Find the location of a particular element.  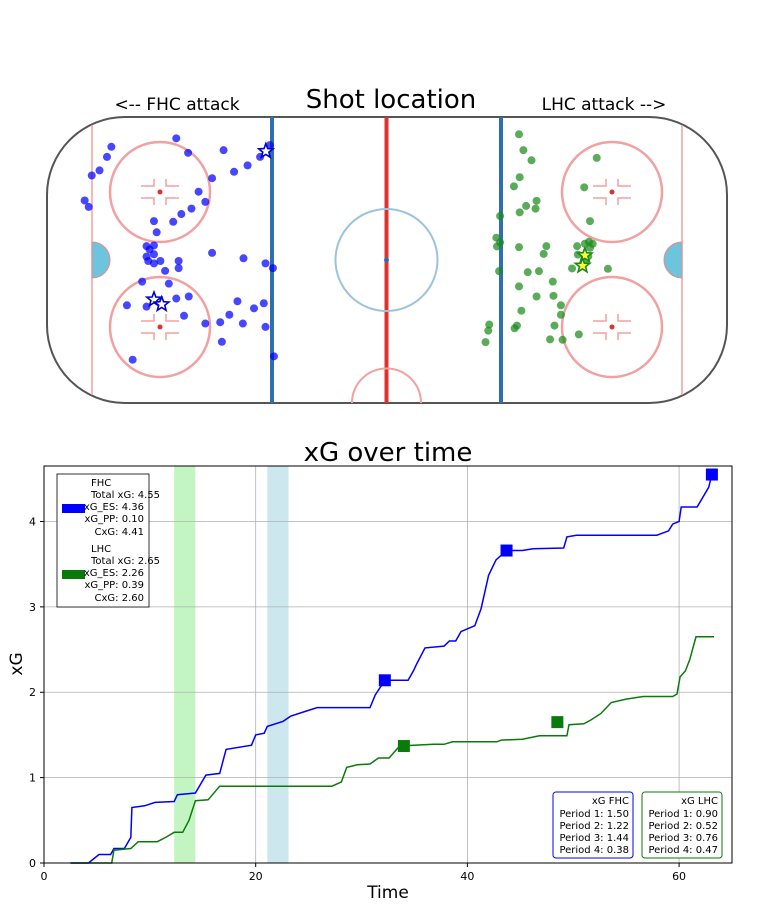

y-tick-label-1: 1 is located at coordinates (32, 778).